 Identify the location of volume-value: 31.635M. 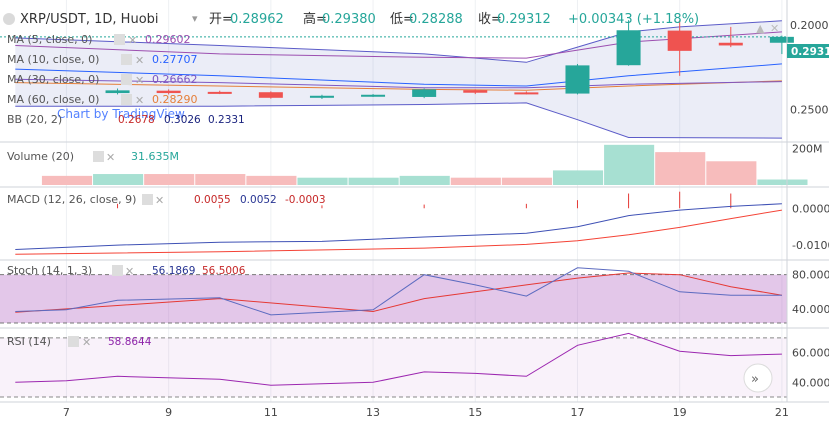
(155, 156).